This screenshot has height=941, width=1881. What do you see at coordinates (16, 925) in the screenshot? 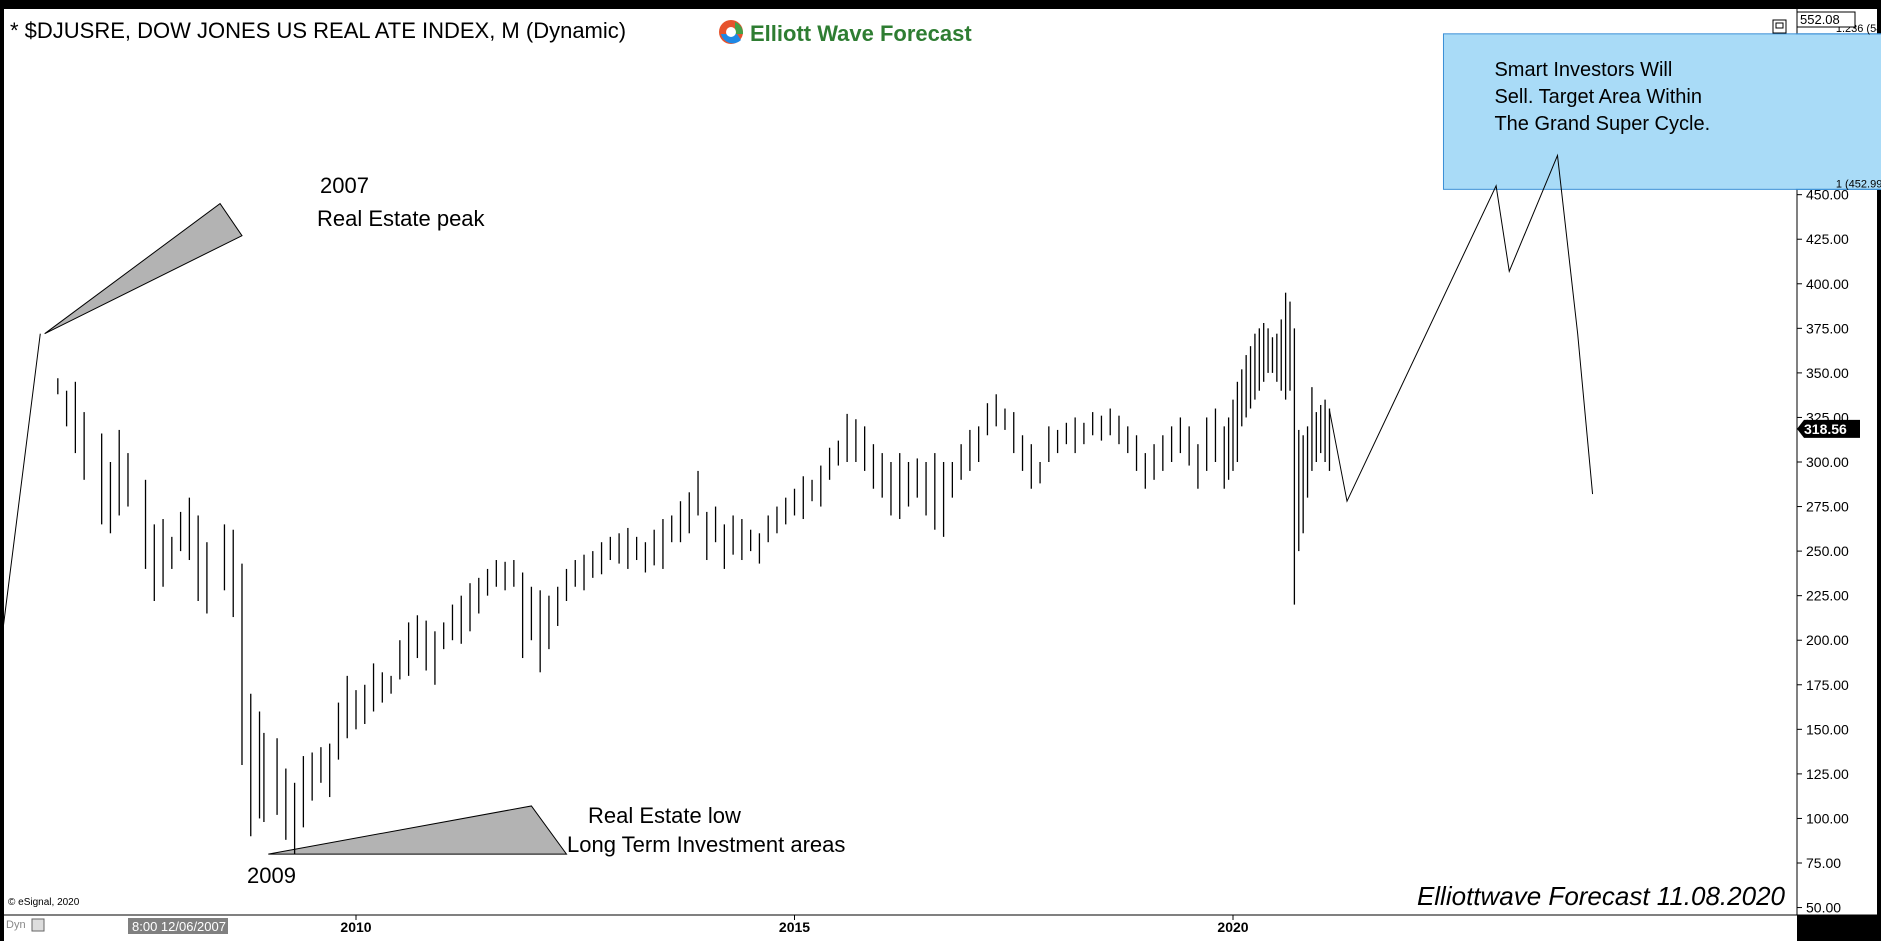
I see `dyn-label: Dyn` at bounding box center [16, 925].